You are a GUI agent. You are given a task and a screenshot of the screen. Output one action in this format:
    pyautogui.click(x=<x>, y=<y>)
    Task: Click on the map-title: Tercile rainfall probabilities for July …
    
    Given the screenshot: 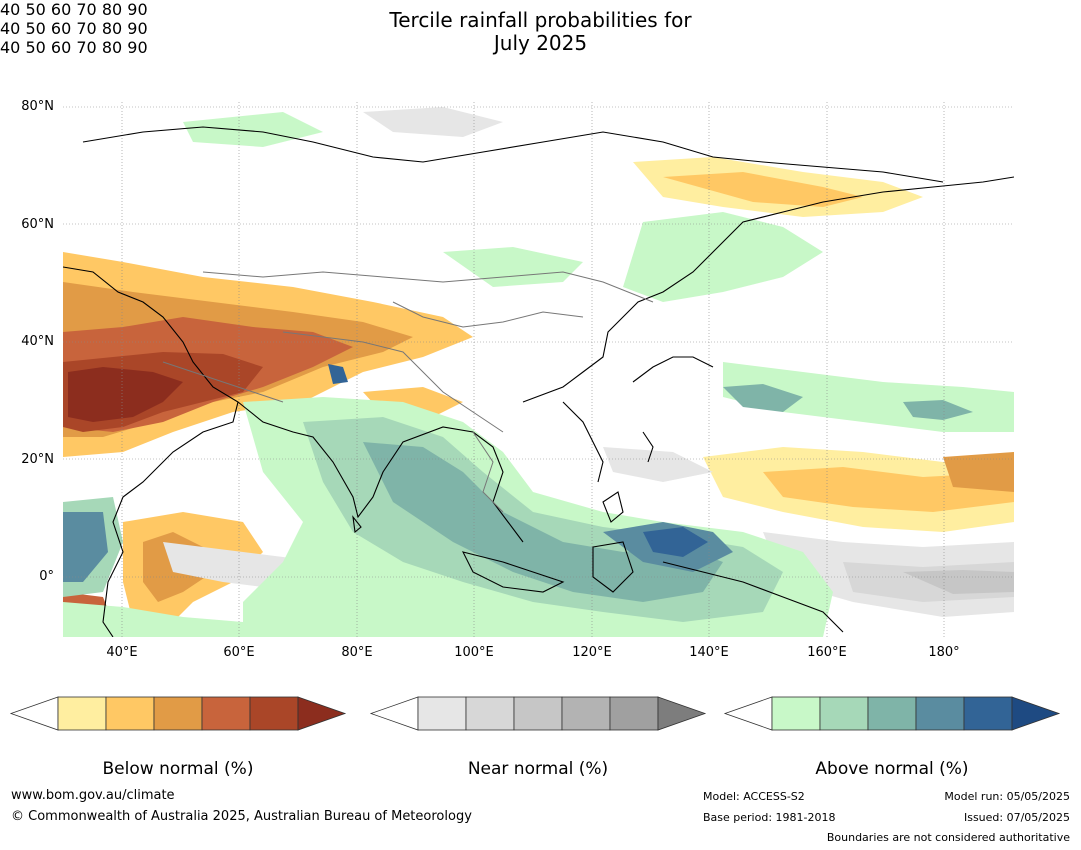 What is the action you would take?
    pyautogui.click(x=540, y=32)
    